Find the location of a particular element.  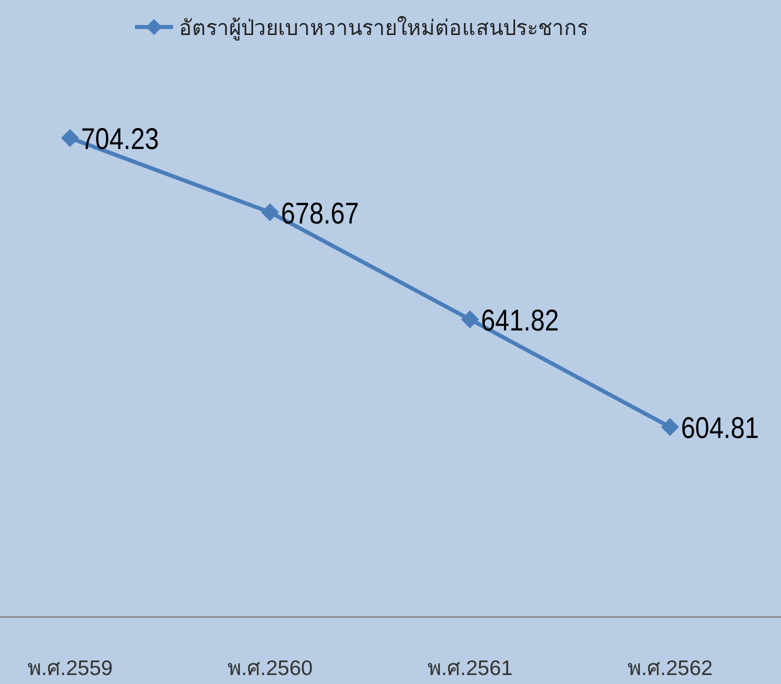

data-label: 604.81 is located at coordinates (720, 427).